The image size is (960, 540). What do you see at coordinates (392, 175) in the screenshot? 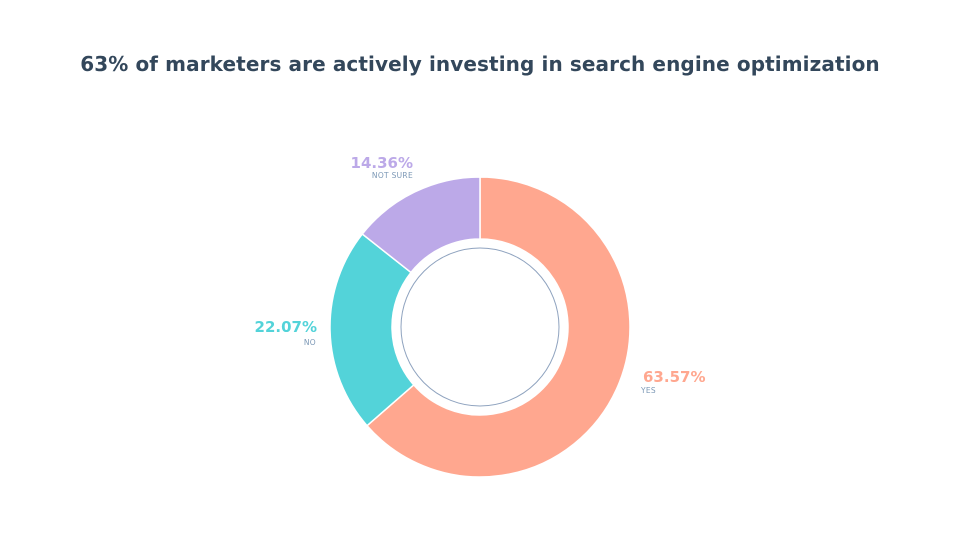
I see `category-label-not-sure: NOT SURE` at bounding box center [392, 175].